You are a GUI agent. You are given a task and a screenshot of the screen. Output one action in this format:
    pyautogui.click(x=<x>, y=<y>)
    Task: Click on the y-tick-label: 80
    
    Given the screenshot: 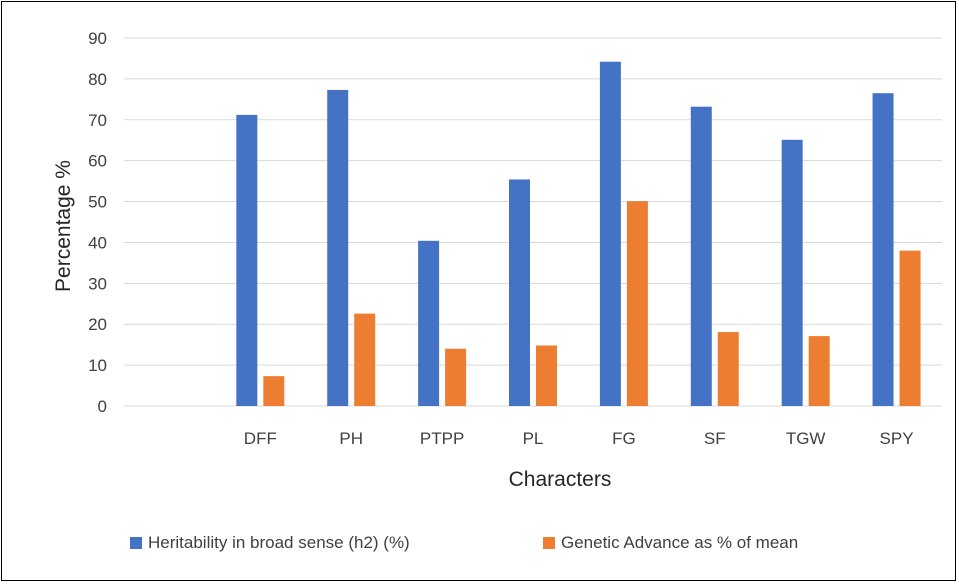 What is the action you would take?
    pyautogui.click(x=97, y=79)
    